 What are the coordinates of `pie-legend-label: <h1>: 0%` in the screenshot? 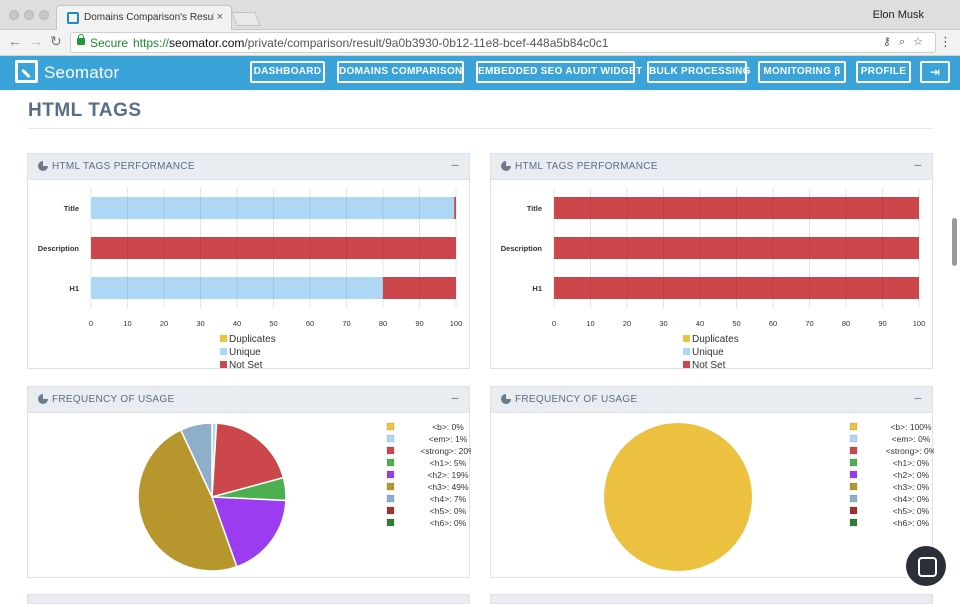 It's located at (911, 463).